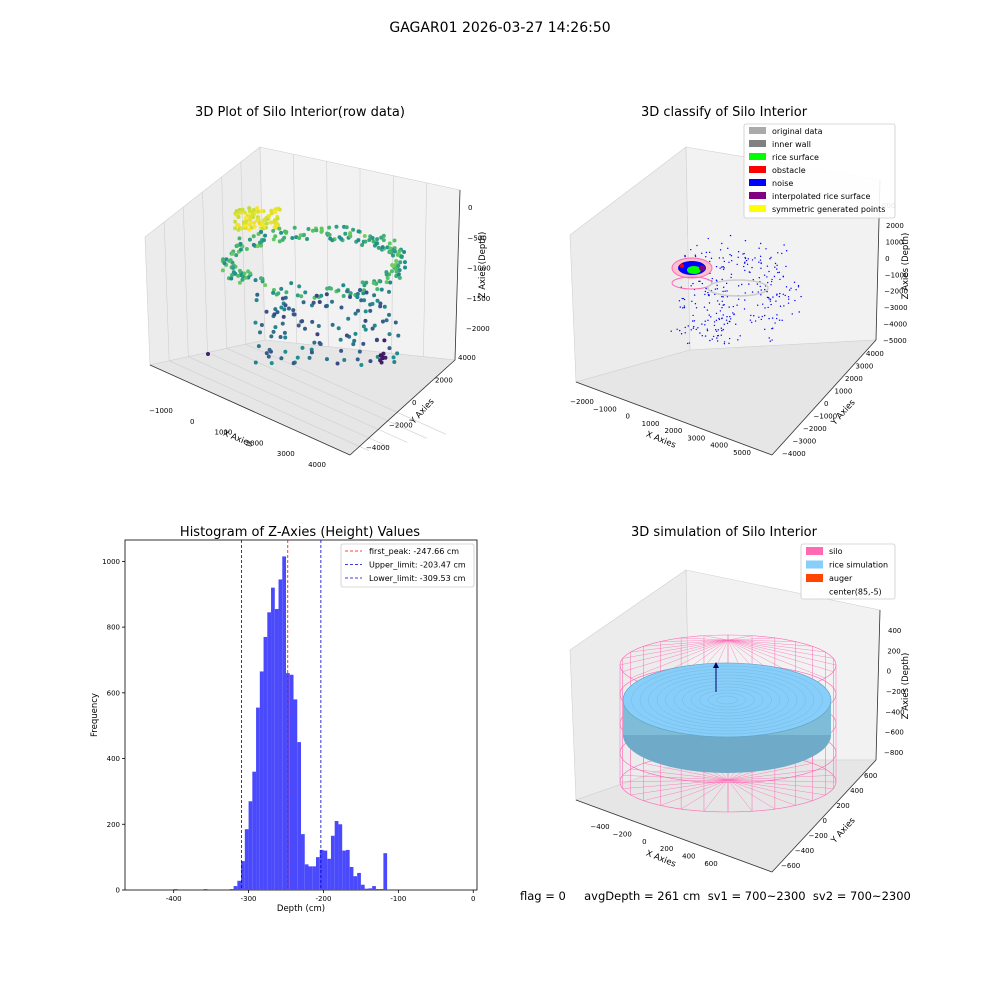  Describe the element at coordinates (660, 427) in the screenshot. I see `panel2-xticks: −2000−1000 0 1000 2000 3000 4000 5000` at that location.